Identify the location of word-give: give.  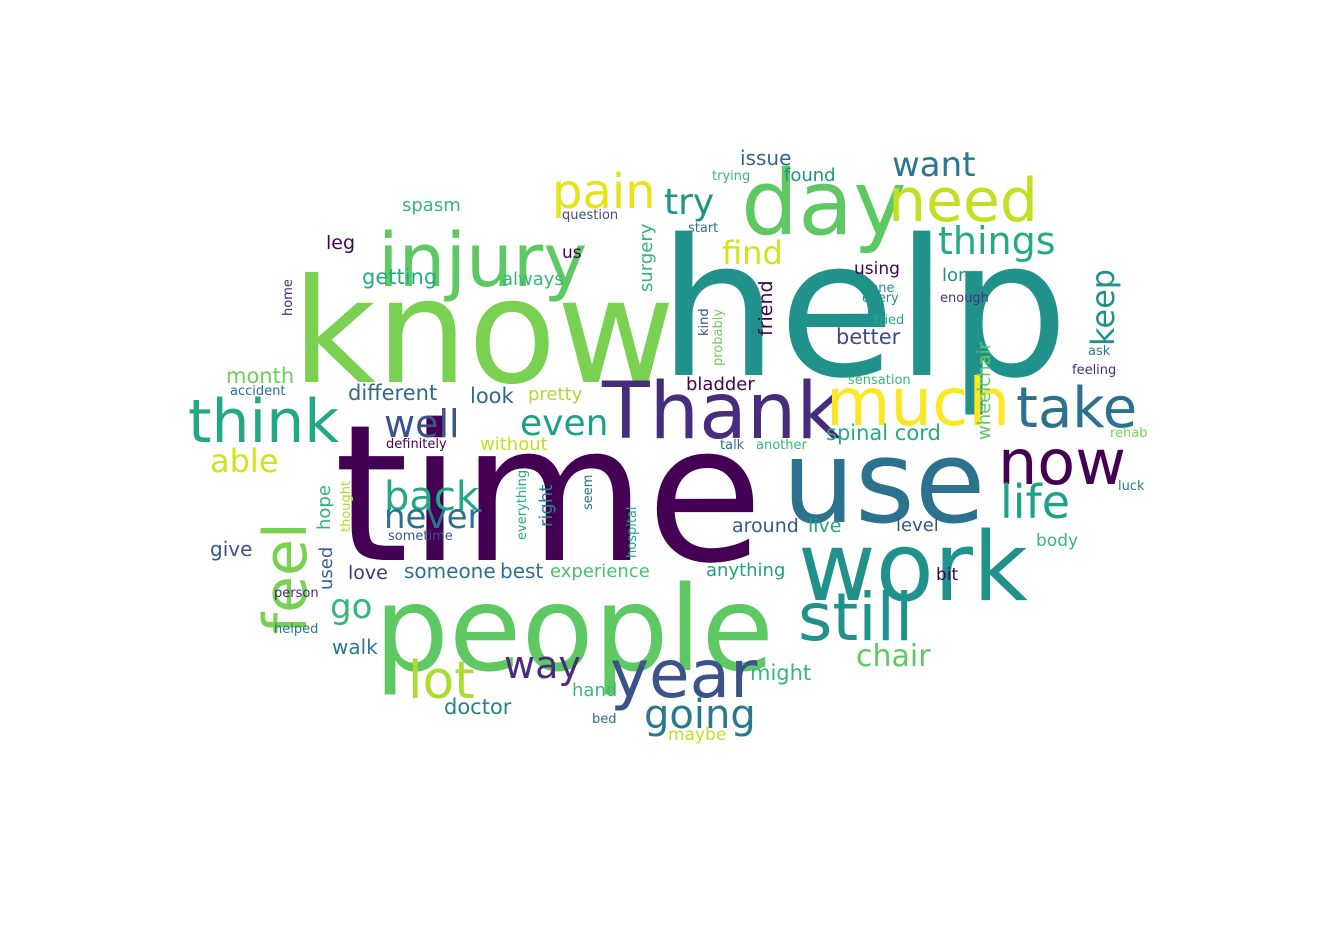
(231, 549).